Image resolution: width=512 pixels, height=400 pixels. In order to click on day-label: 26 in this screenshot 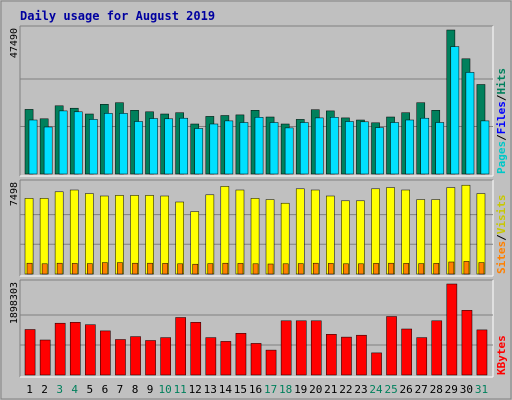, I will do `click(405, 389)`.